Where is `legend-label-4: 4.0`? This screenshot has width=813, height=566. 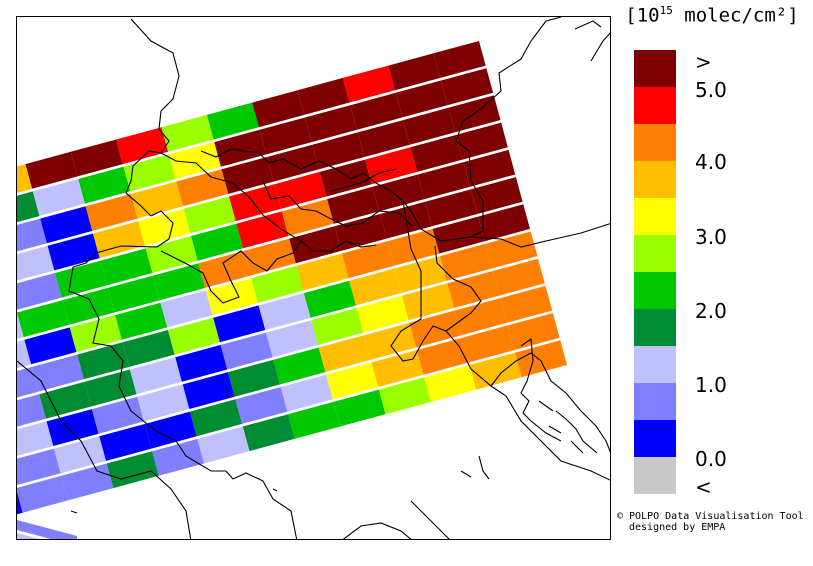
legend-label-4: 4.0 is located at coordinates (711, 162).